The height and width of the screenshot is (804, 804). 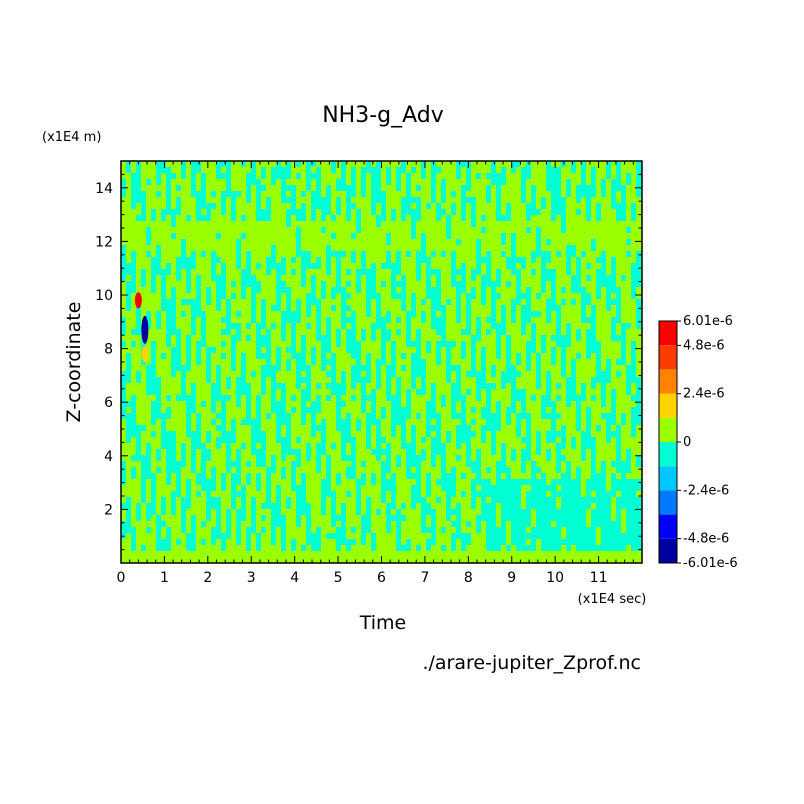 What do you see at coordinates (612, 599) in the screenshot?
I see `x-unit-label: (x1E4 sec)` at bounding box center [612, 599].